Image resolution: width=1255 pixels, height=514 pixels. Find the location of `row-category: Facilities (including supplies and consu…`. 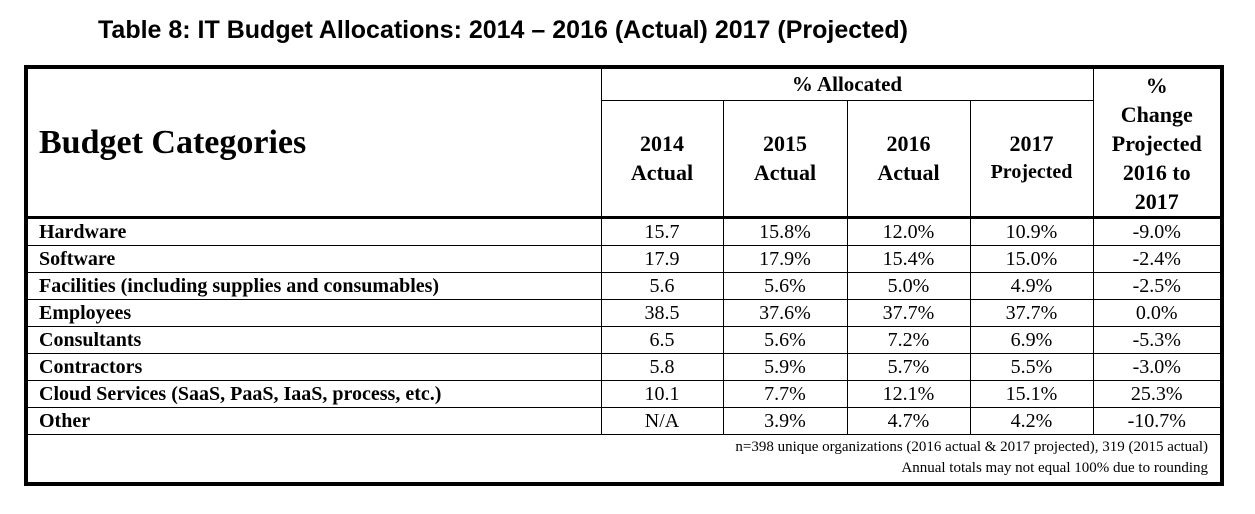

row-category: Facilities (including supplies and consu… is located at coordinates (314, 286).